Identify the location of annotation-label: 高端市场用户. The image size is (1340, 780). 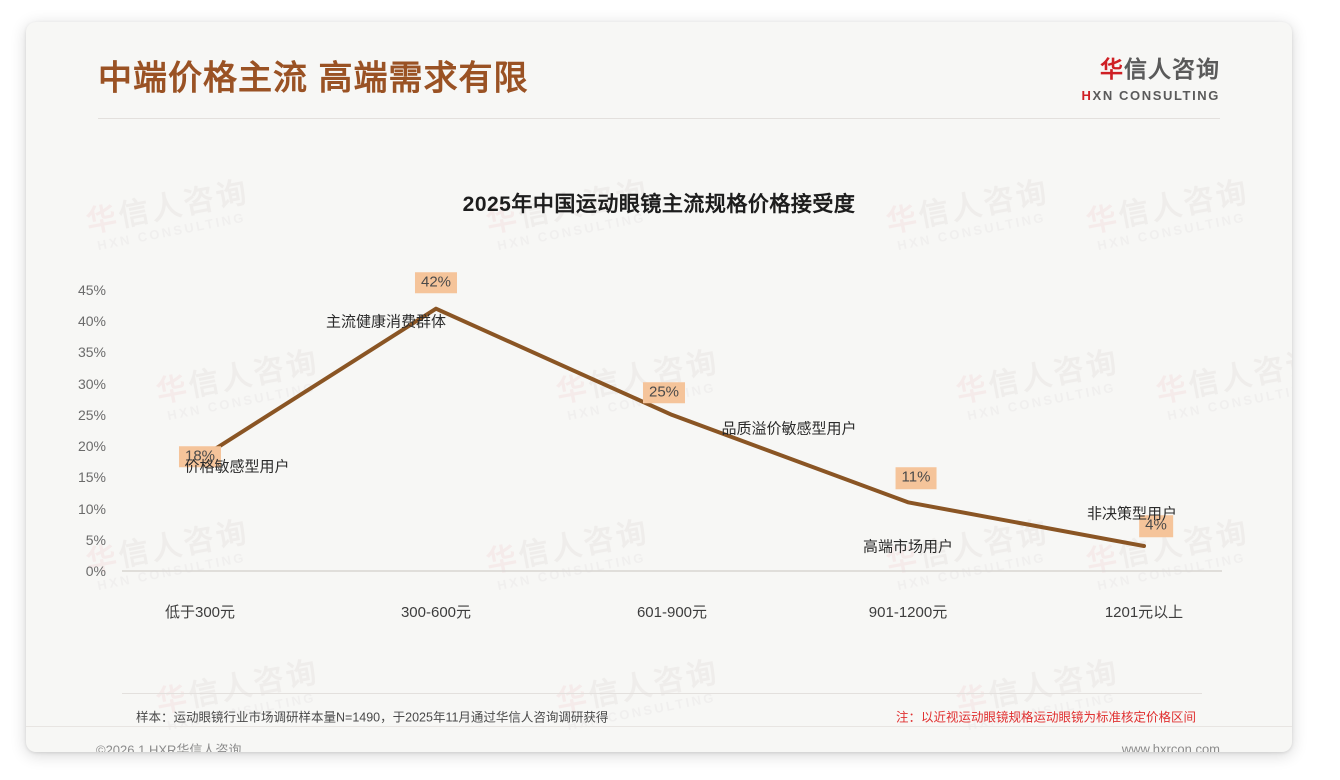
(908, 547).